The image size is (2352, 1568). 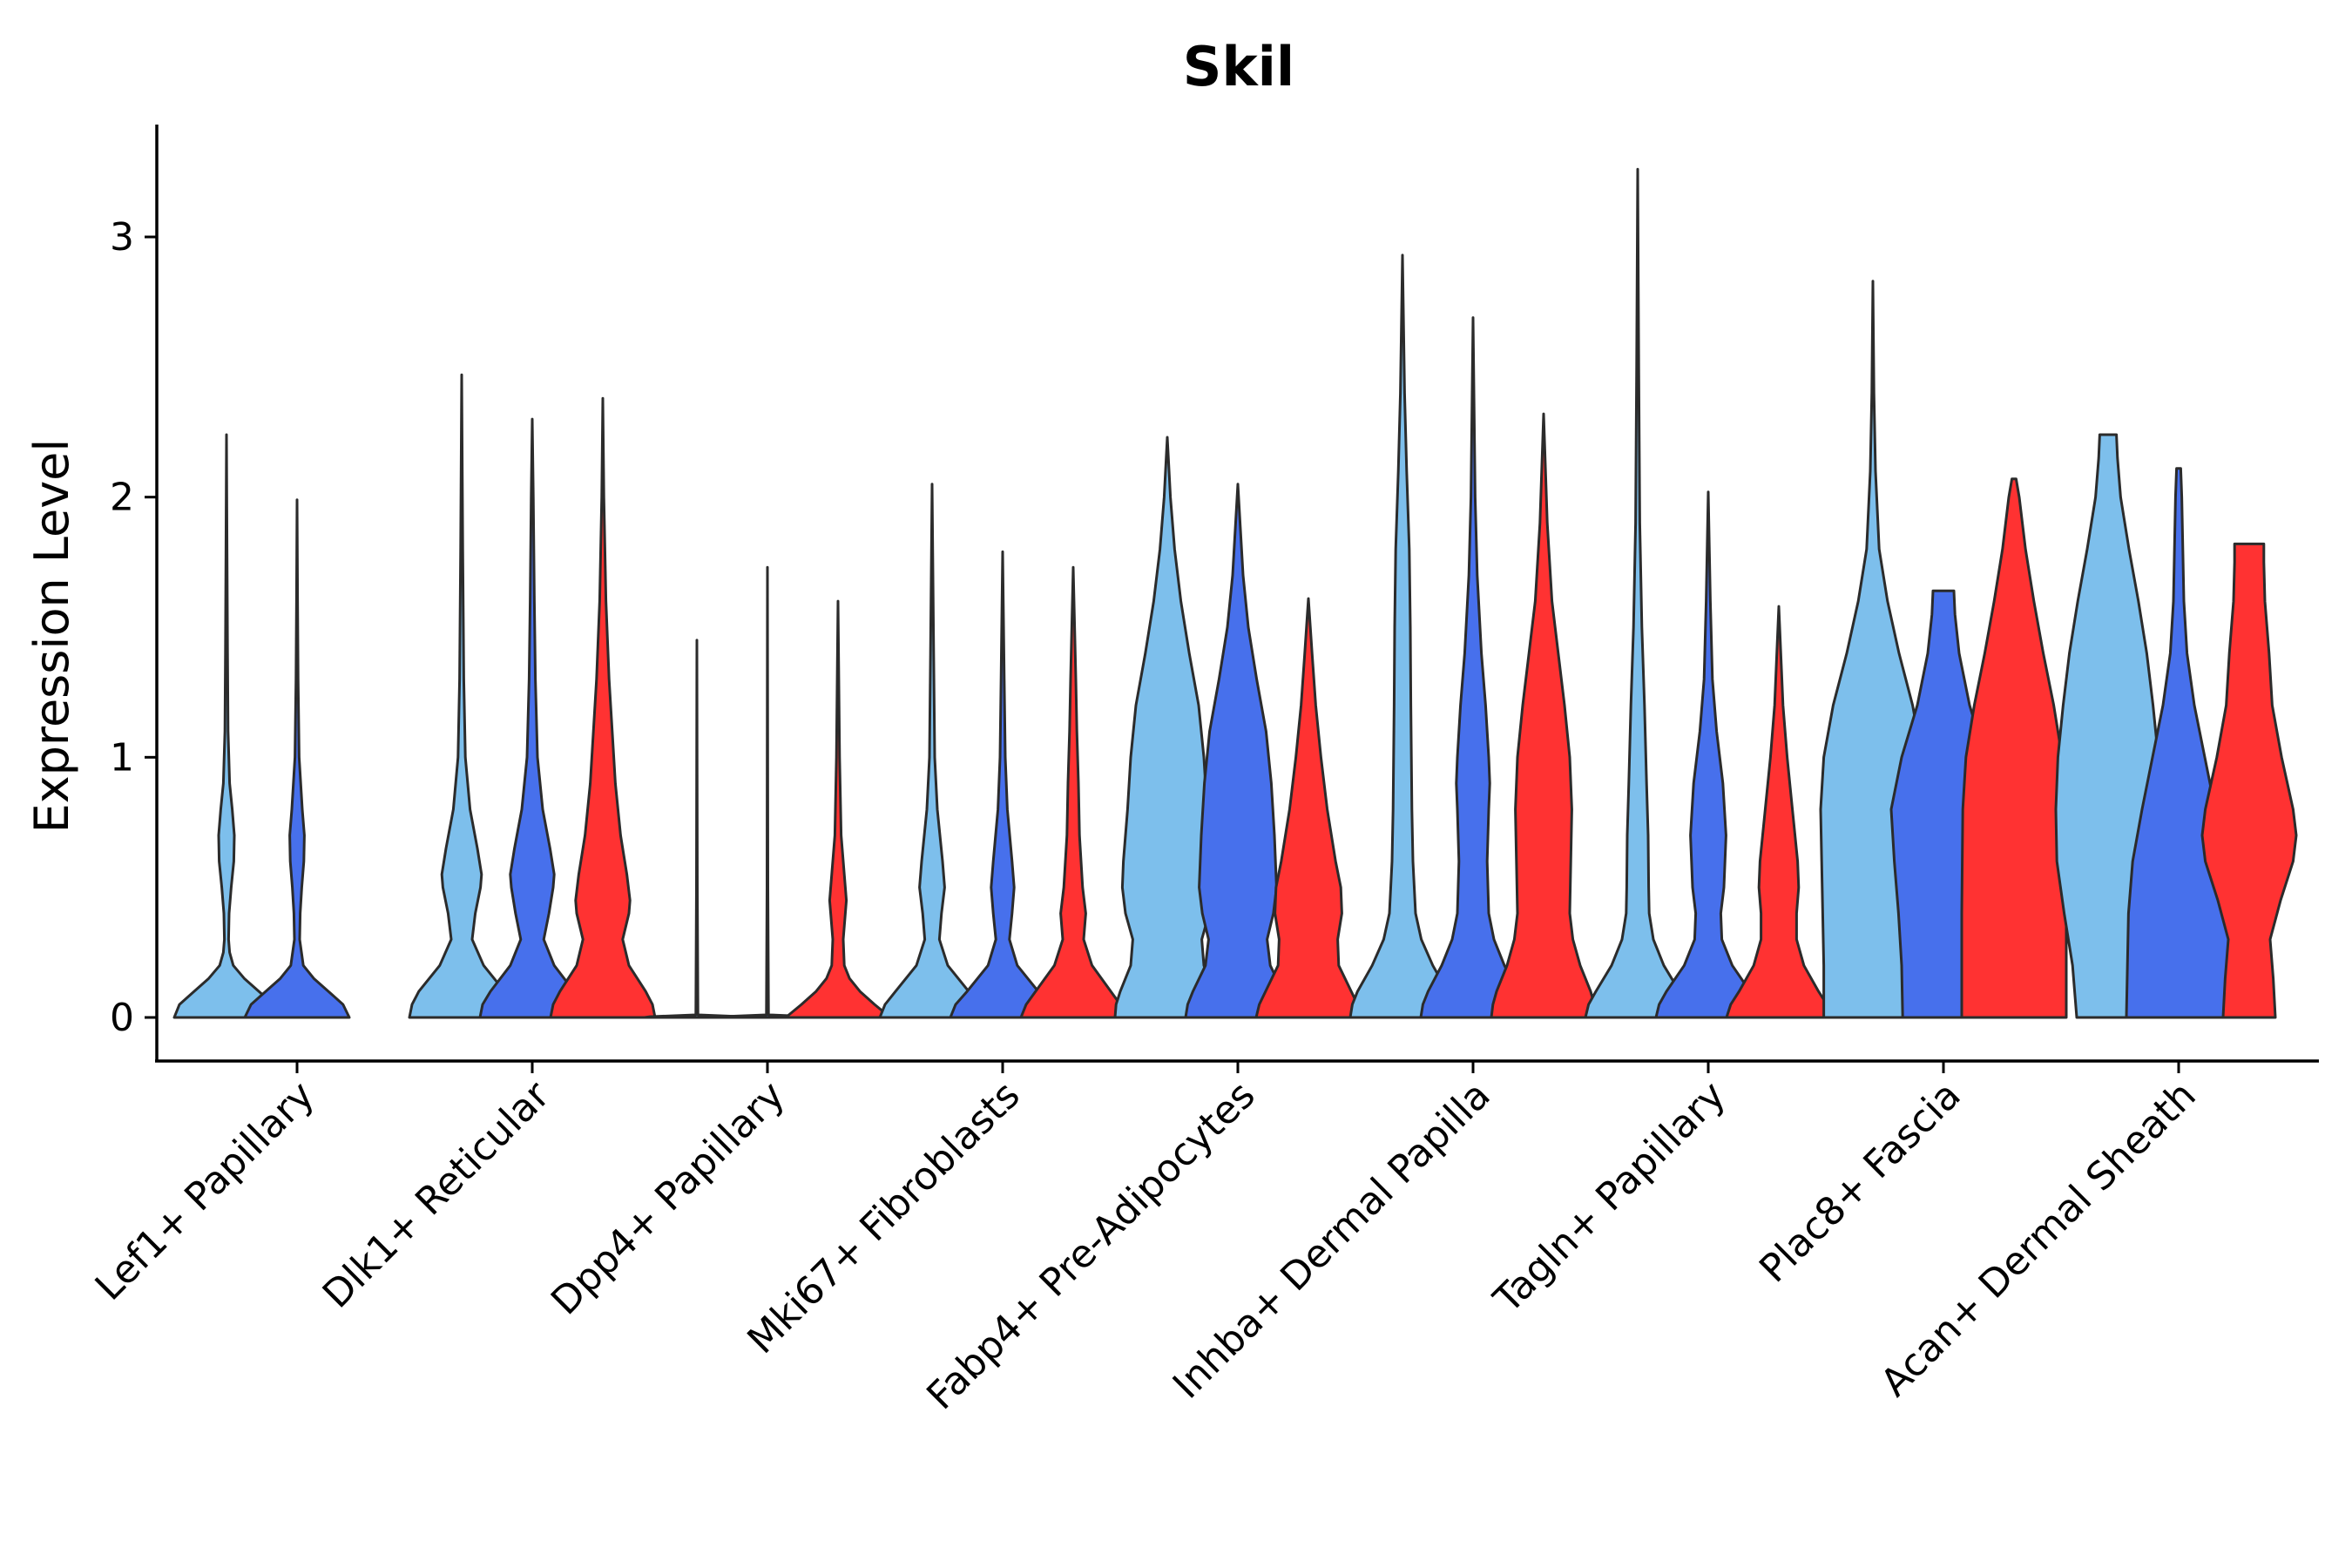 What do you see at coordinates (122, 498) in the screenshot?
I see `y-tick-label: 2` at bounding box center [122, 498].